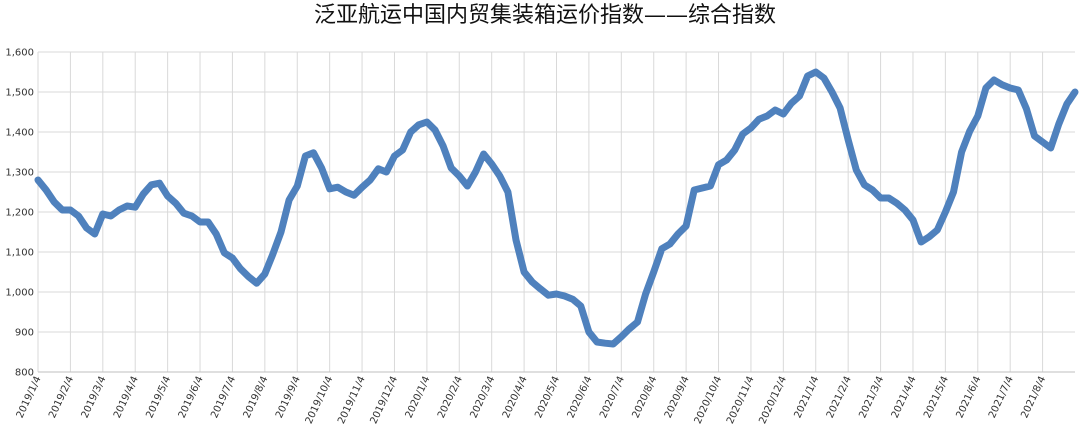 The height and width of the screenshot is (430, 1080). What do you see at coordinates (19, 213) in the screenshot?
I see `y-tick-label: 1,200` at bounding box center [19, 213].